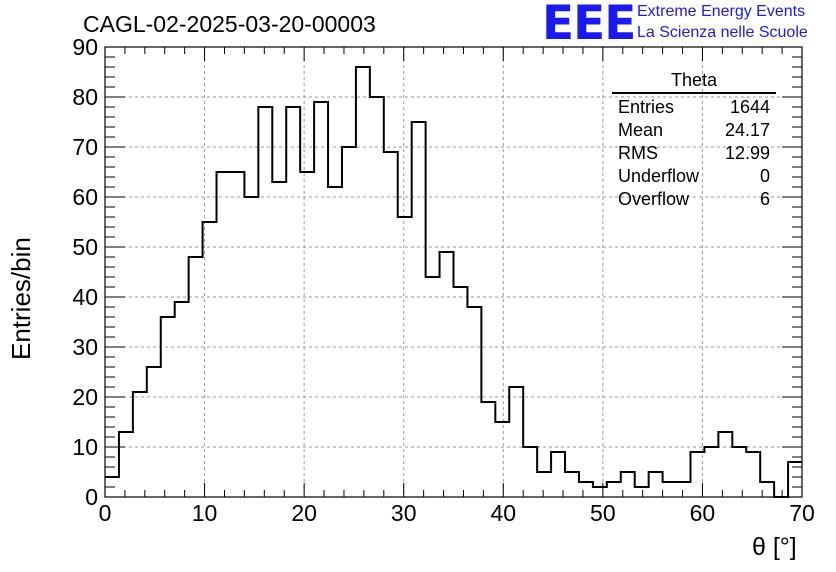 This screenshot has height=572, width=836. What do you see at coordinates (654, 199) in the screenshot?
I see `stats-label: Overflow` at bounding box center [654, 199].